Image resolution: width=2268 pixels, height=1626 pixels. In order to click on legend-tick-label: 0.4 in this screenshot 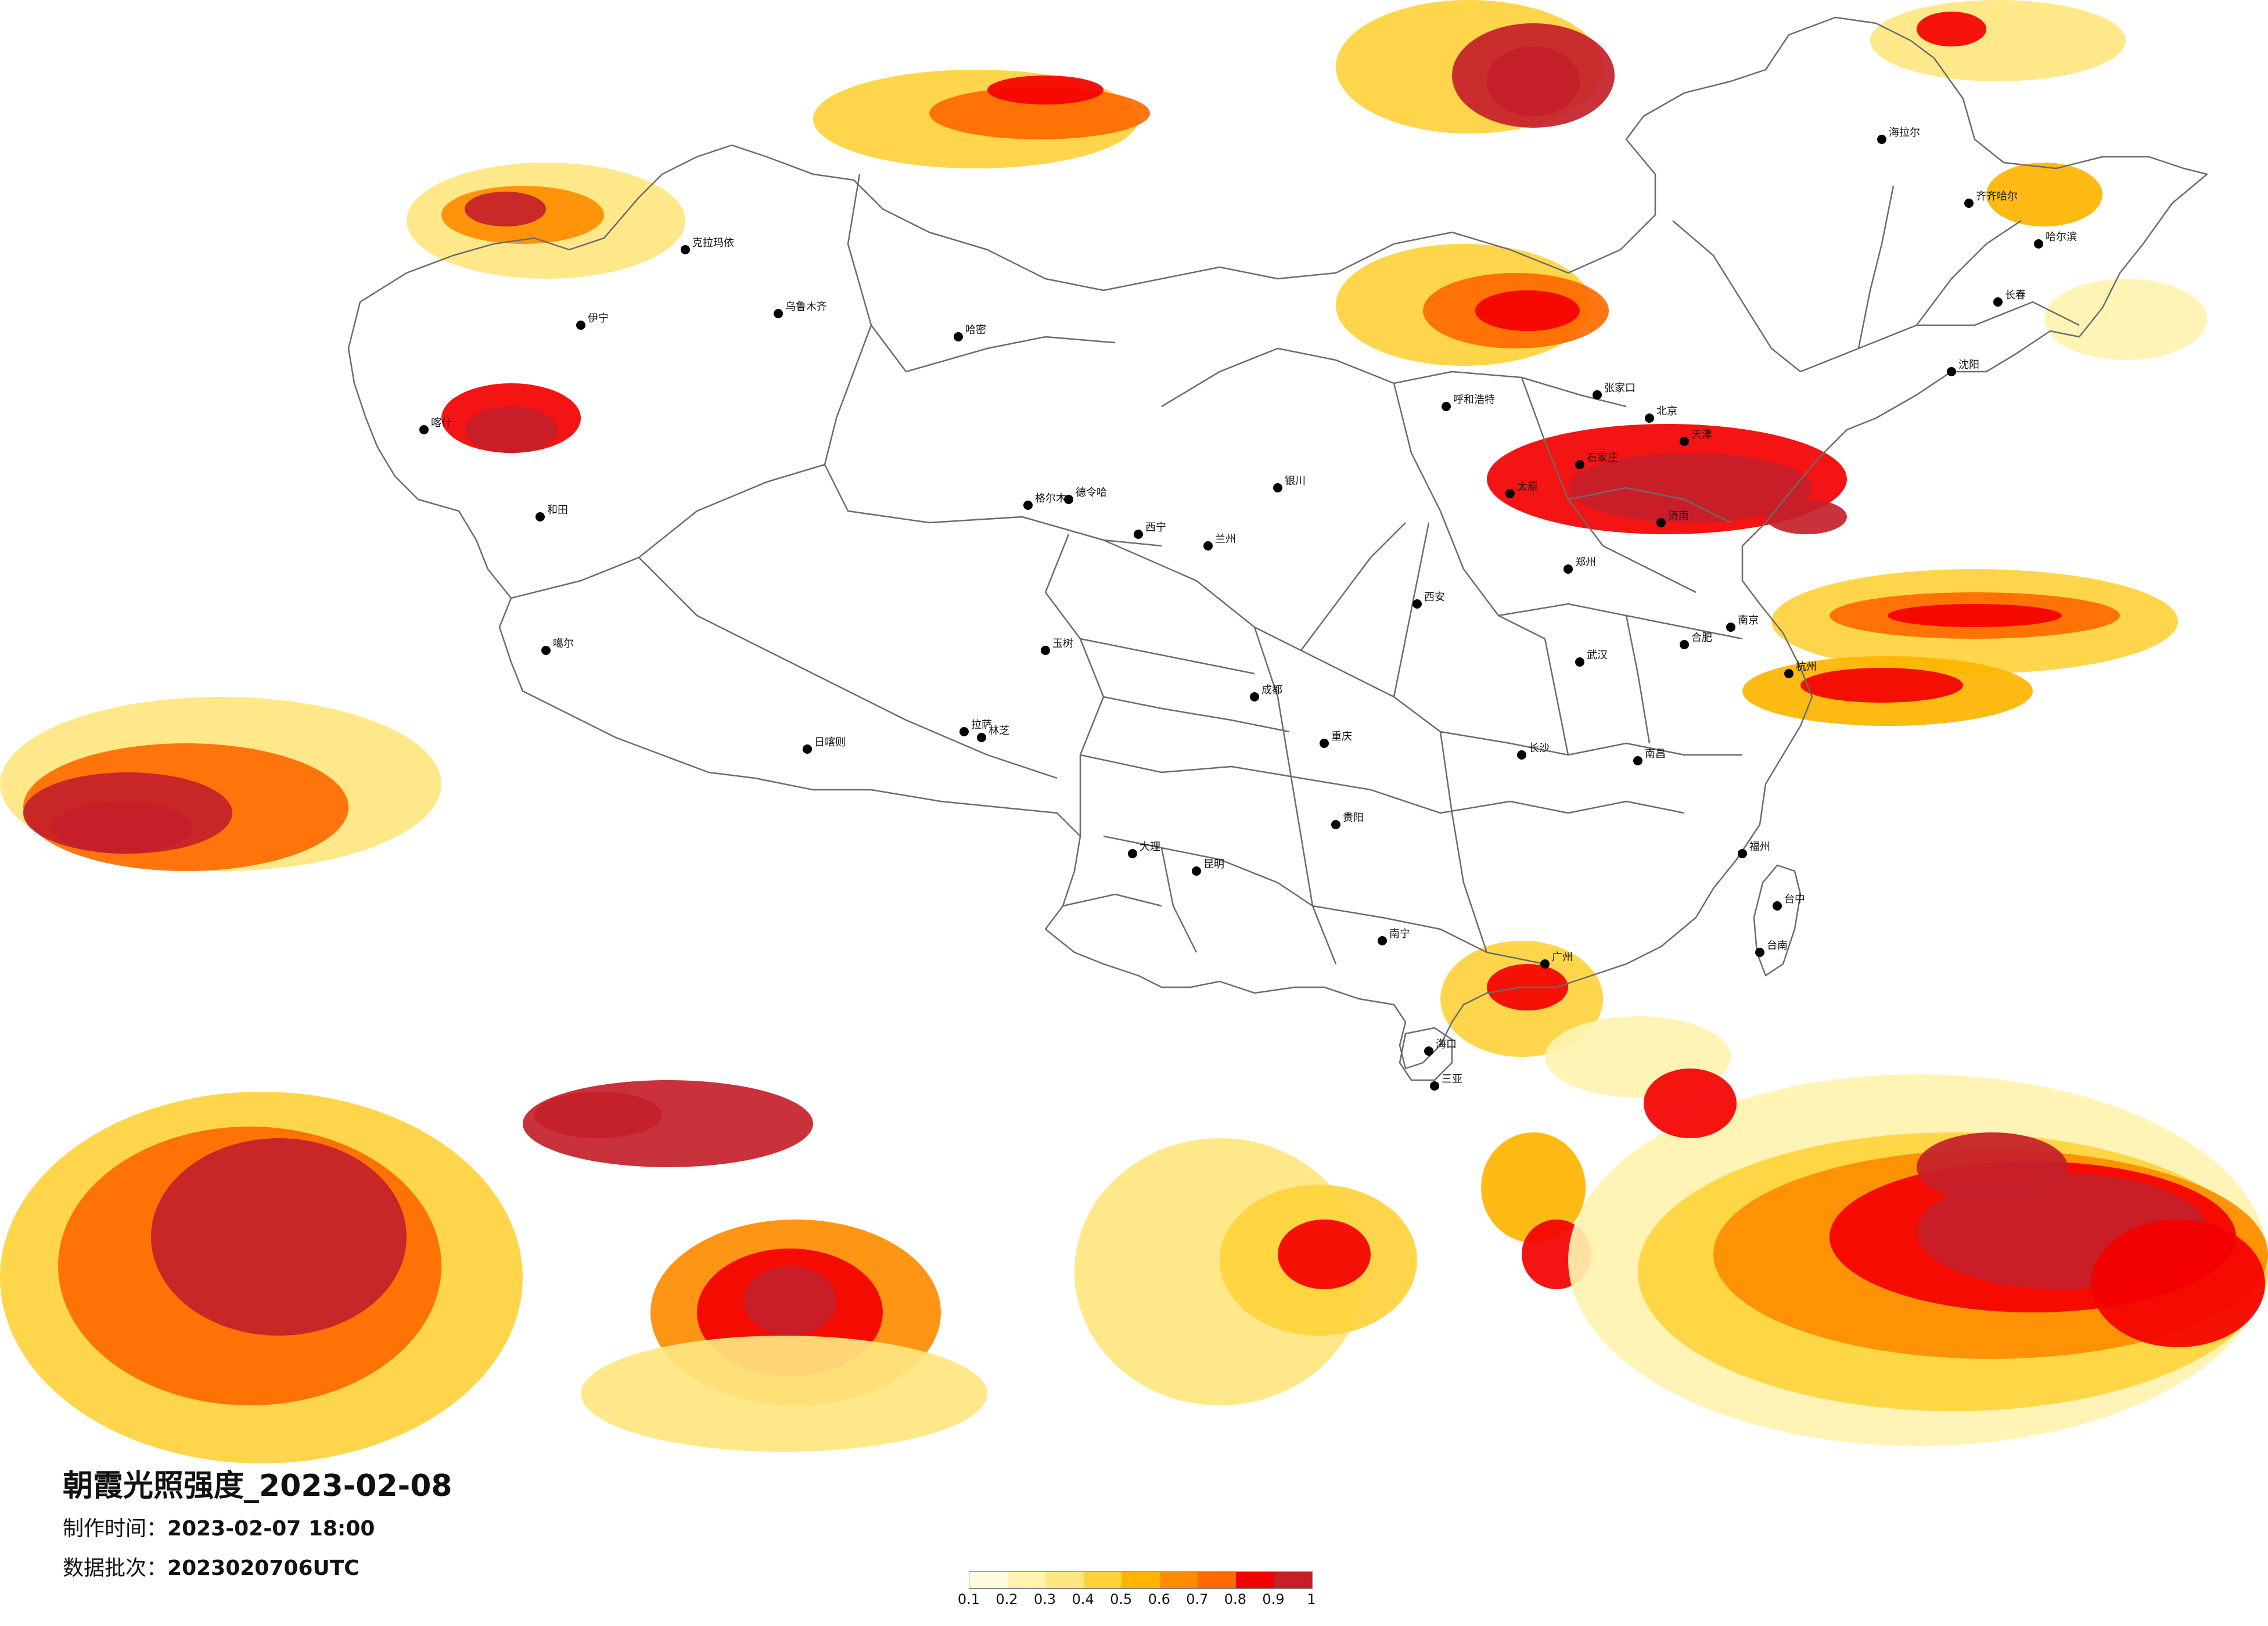, I will do `click(1083, 1599)`.